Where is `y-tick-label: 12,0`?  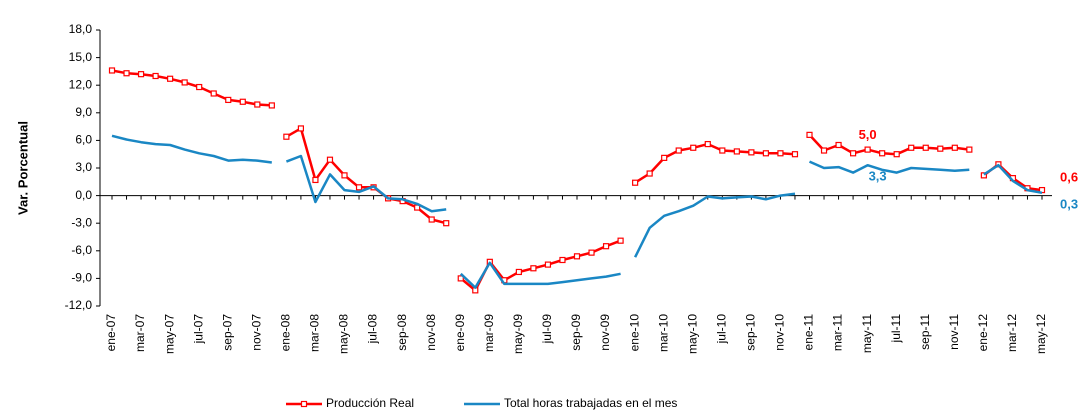 y-tick-label: 12,0 is located at coordinates (81, 84).